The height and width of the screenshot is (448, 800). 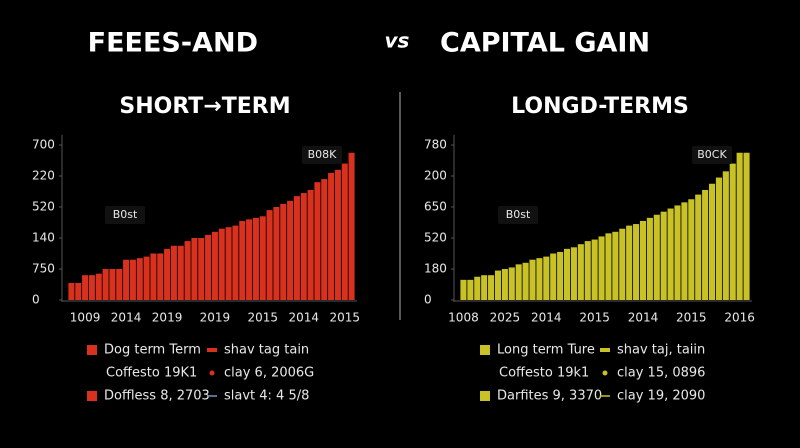 What do you see at coordinates (266, 396) in the screenshot?
I see `legend-label: slavt 4: 4 5/8` at bounding box center [266, 396].